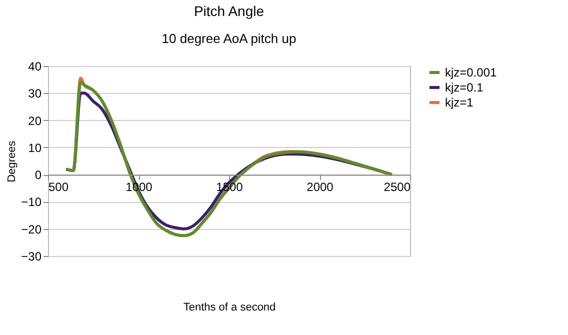  I want to click on chart-title: Pitch Angle, so click(229, 11).